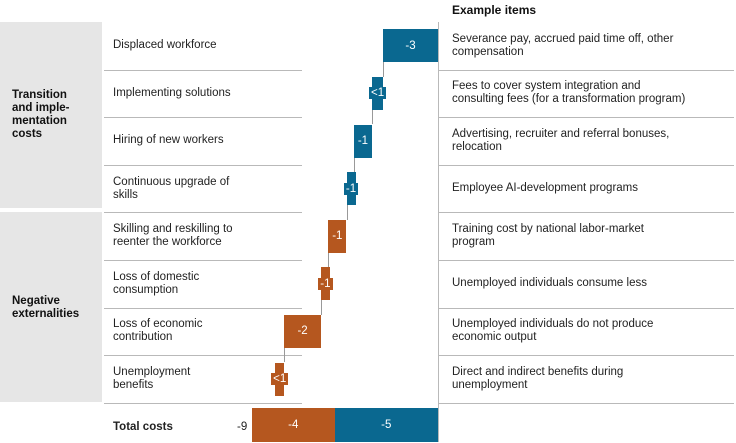  What do you see at coordinates (46, 307) in the screenshot?
I see `group-label-externalities: Negative externalities` at bounding box center [46, 307].